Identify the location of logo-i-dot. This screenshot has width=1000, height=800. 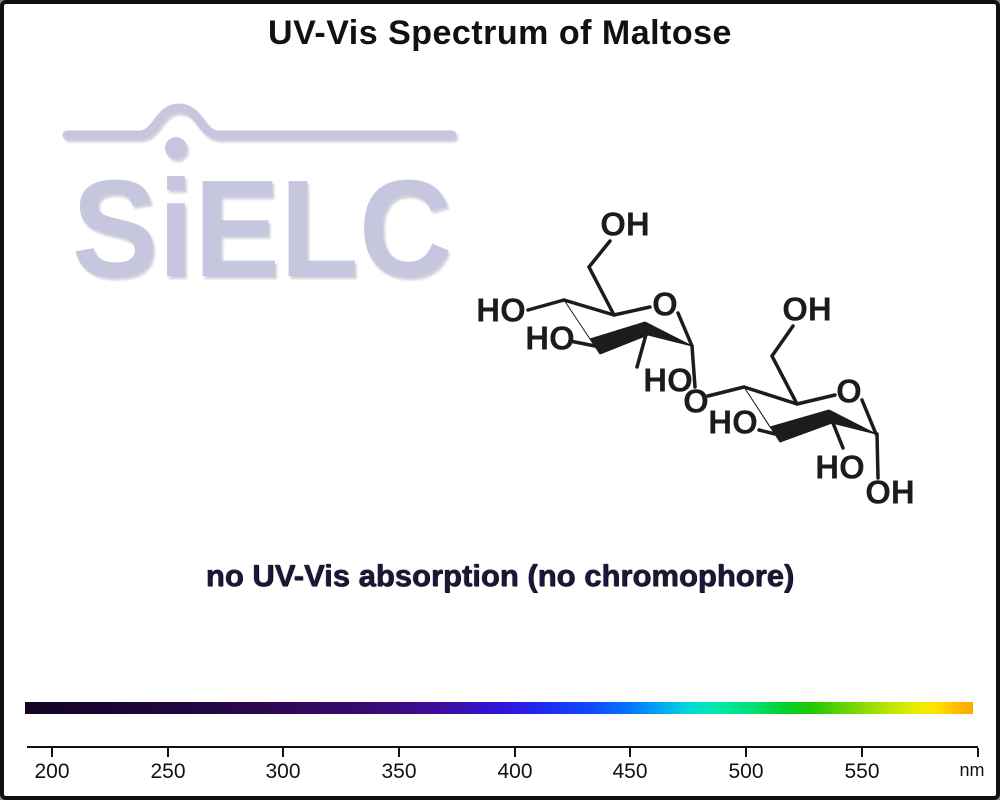
(176, 148).